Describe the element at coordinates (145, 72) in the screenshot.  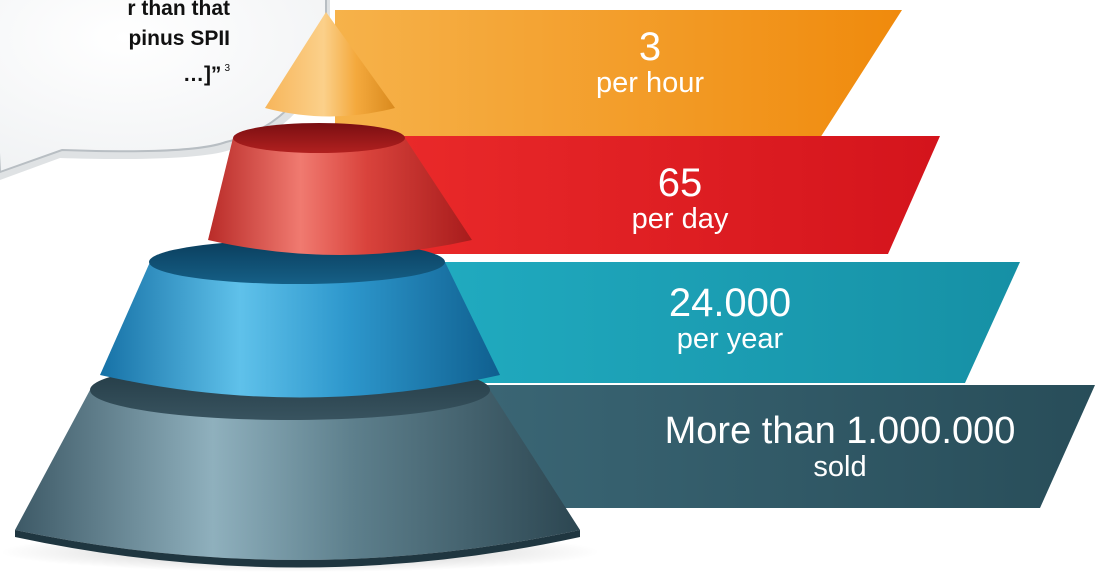
I see `quote-line-3: …]” 3` at that location.